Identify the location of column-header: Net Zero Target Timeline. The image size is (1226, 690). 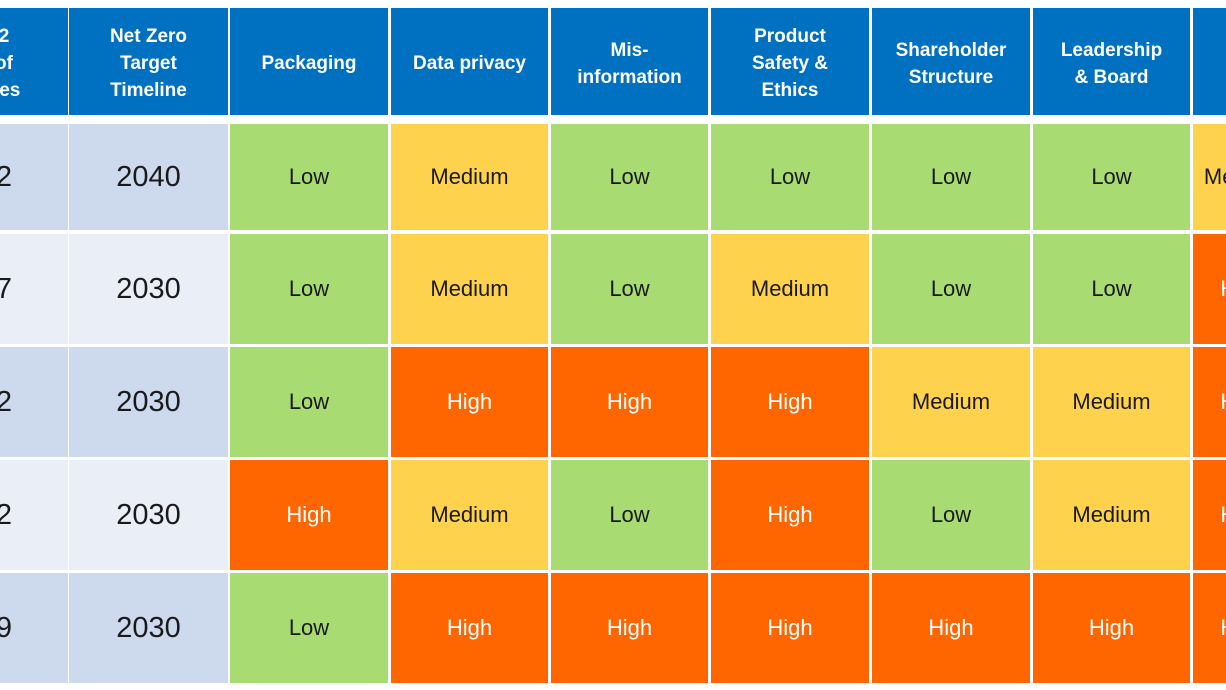
(148, 61).